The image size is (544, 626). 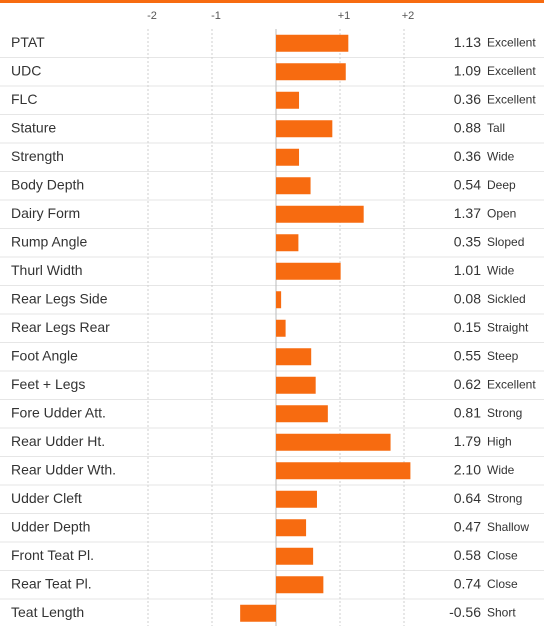 I want to click on description: Sickled, so click(x=506, y=299).